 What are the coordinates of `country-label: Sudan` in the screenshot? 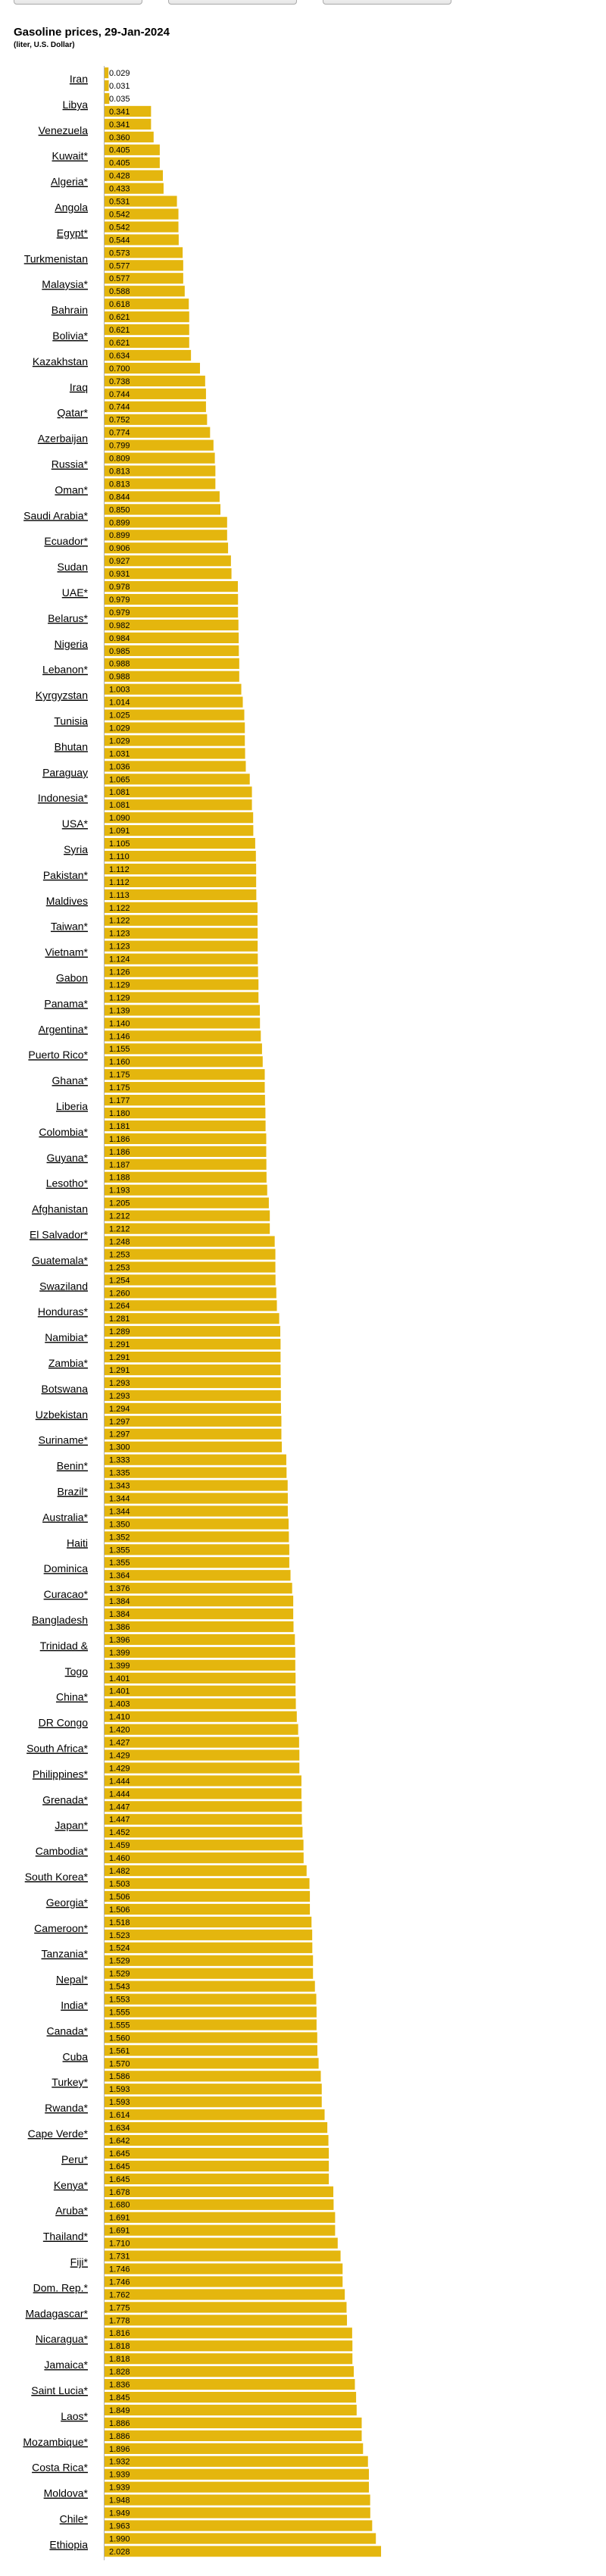 It's located at (73, 567).